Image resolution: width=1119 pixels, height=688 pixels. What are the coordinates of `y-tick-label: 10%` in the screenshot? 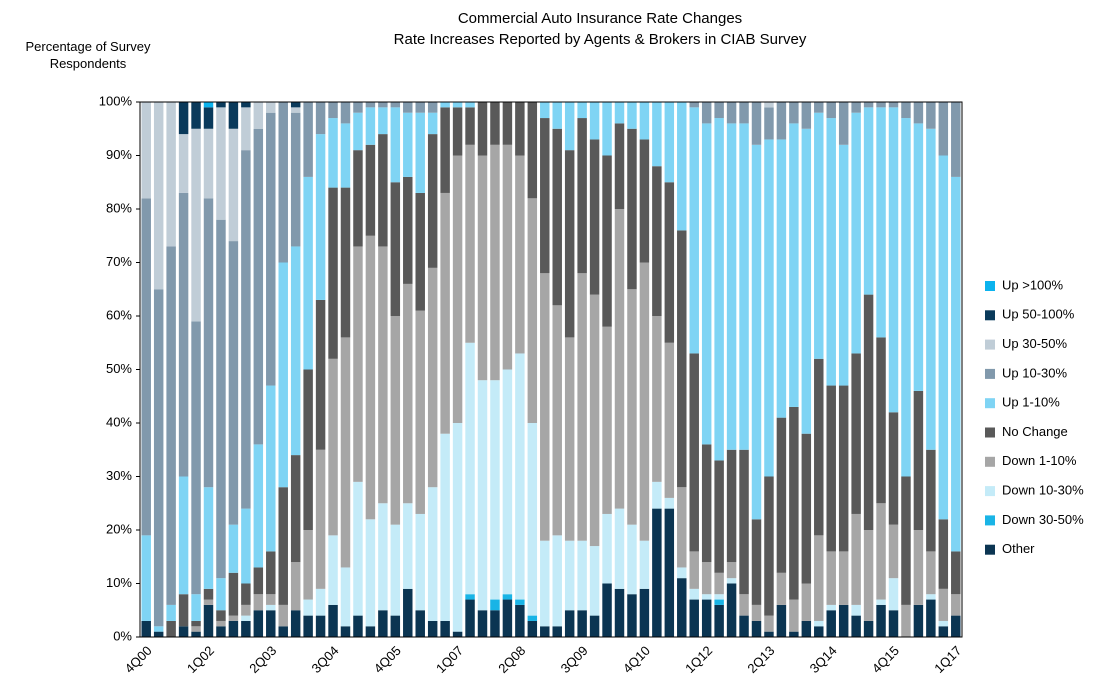 It's located at (119, 582).